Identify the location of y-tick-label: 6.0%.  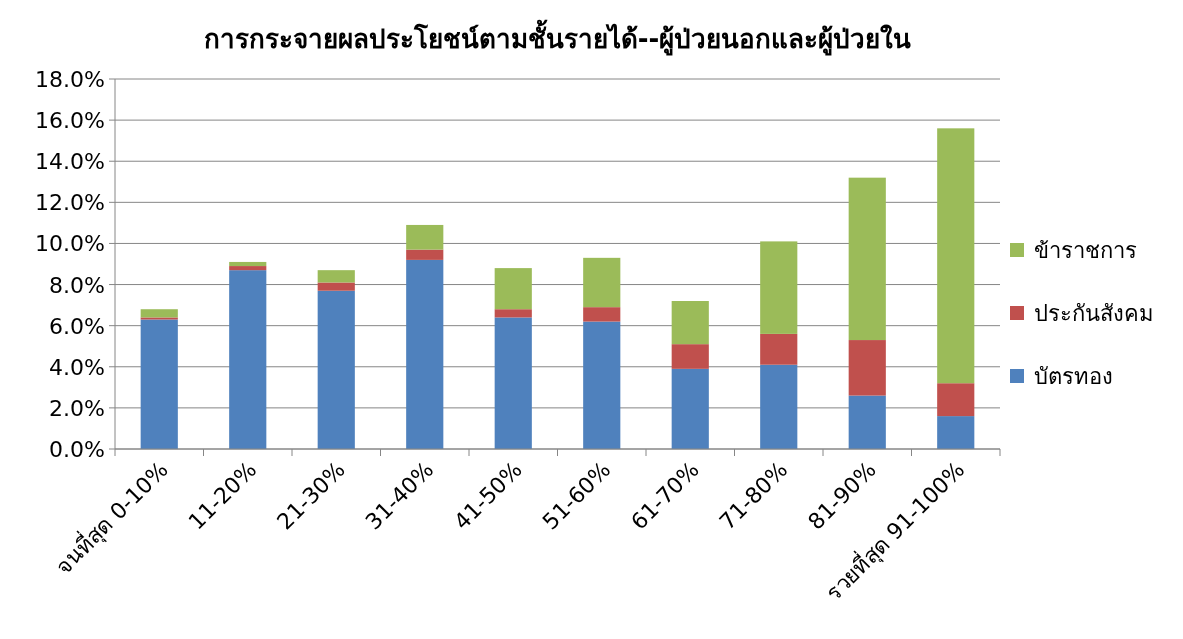
(77, 326).